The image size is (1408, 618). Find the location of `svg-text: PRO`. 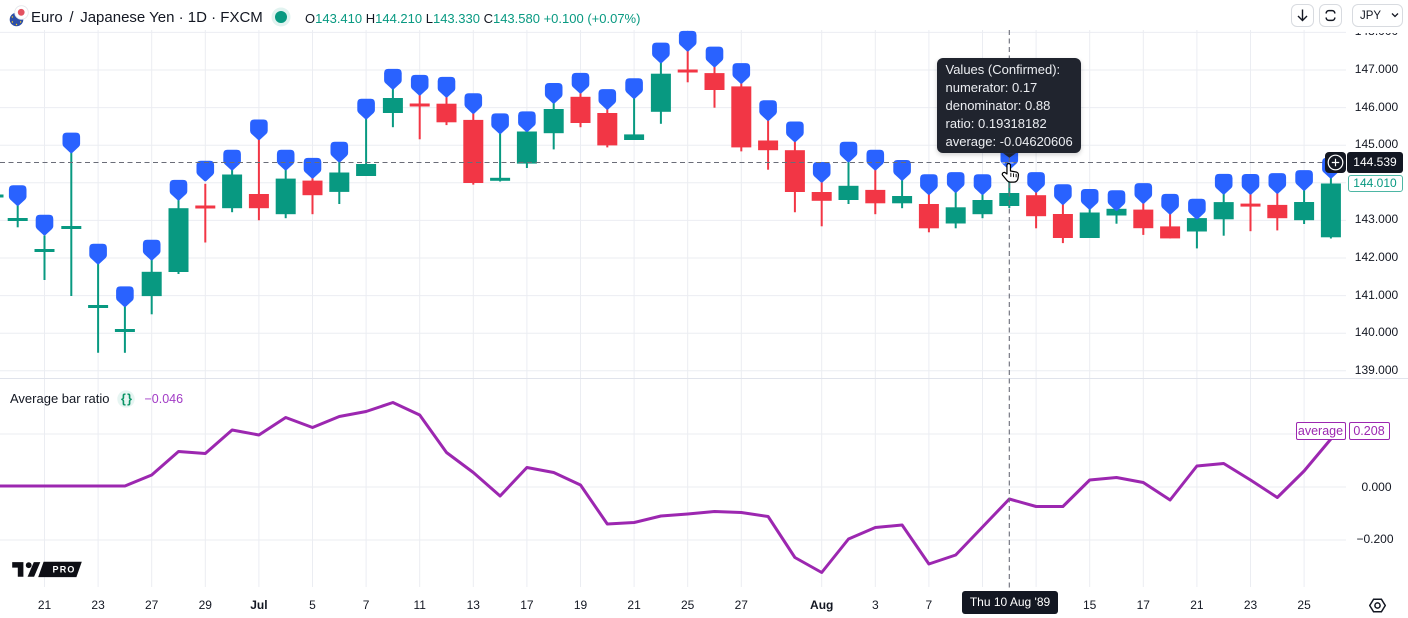

svg-text: PRO is located at coordinates (64, 570).